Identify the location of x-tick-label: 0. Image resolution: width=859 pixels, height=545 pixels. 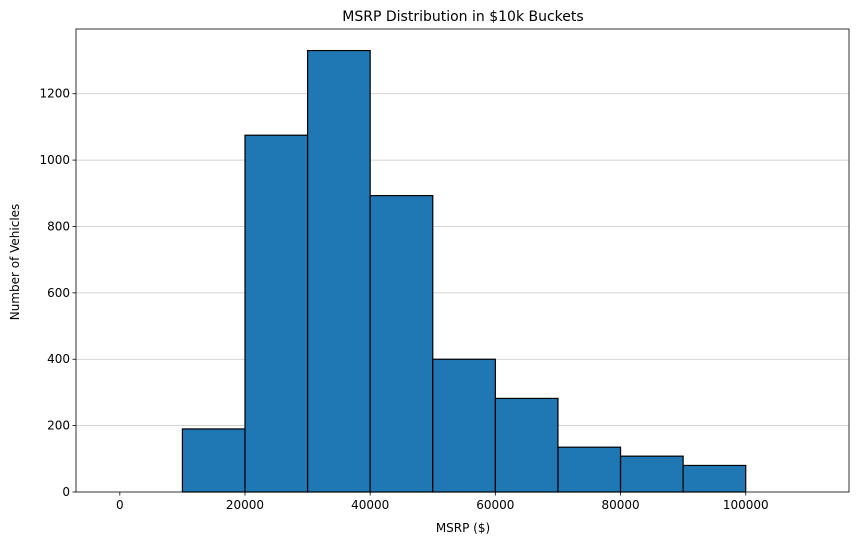
(120, 505).